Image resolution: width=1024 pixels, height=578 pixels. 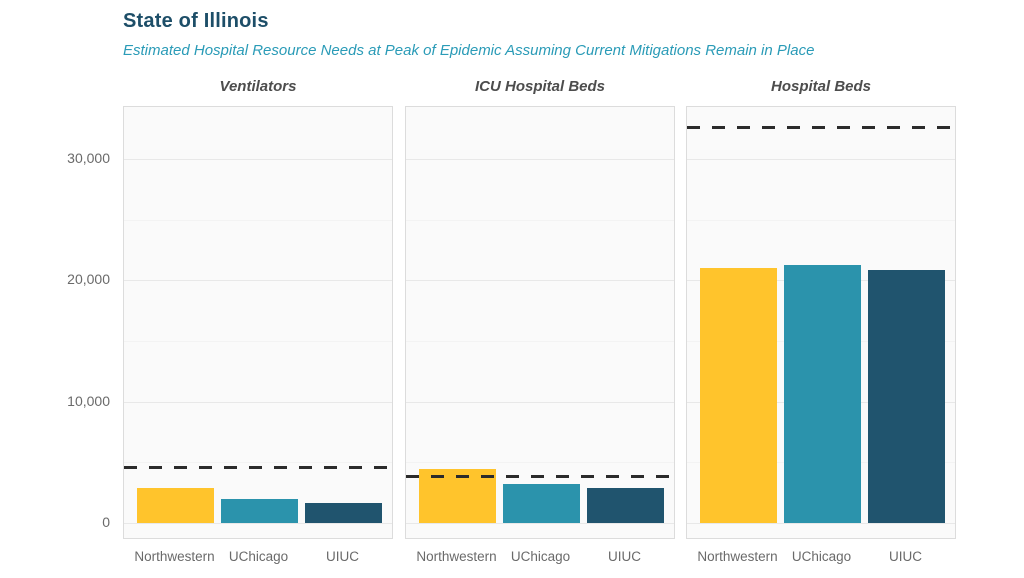 I want to click on y-axis-tick-label: 30,000, so click(x=88, y=158).